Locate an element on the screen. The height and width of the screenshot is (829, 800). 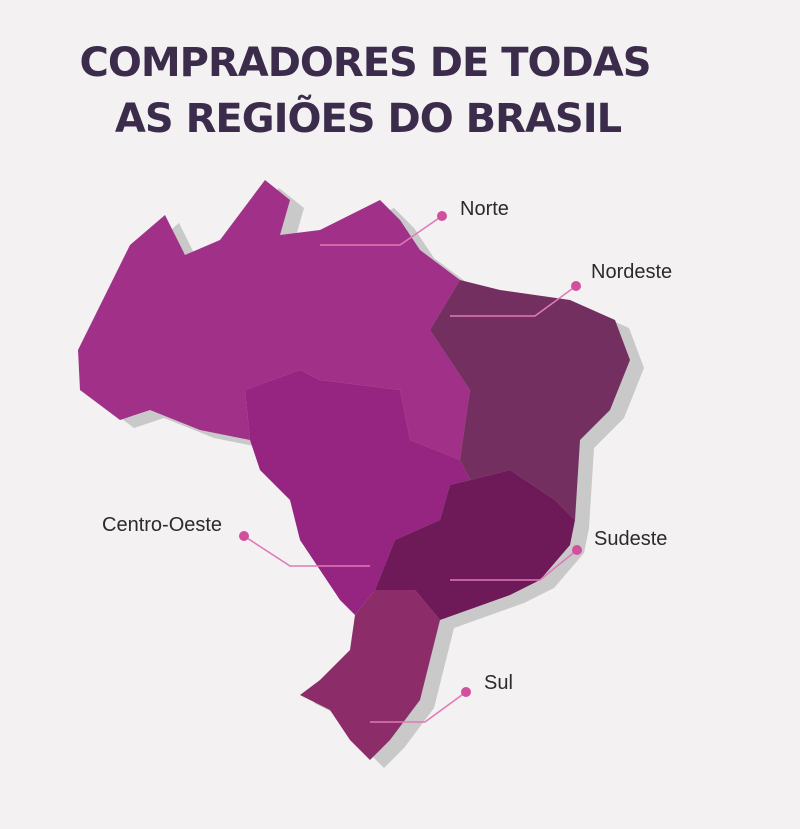
title-line: AS REGIÕES DO BRASIL is located at coordinates (368, 118).